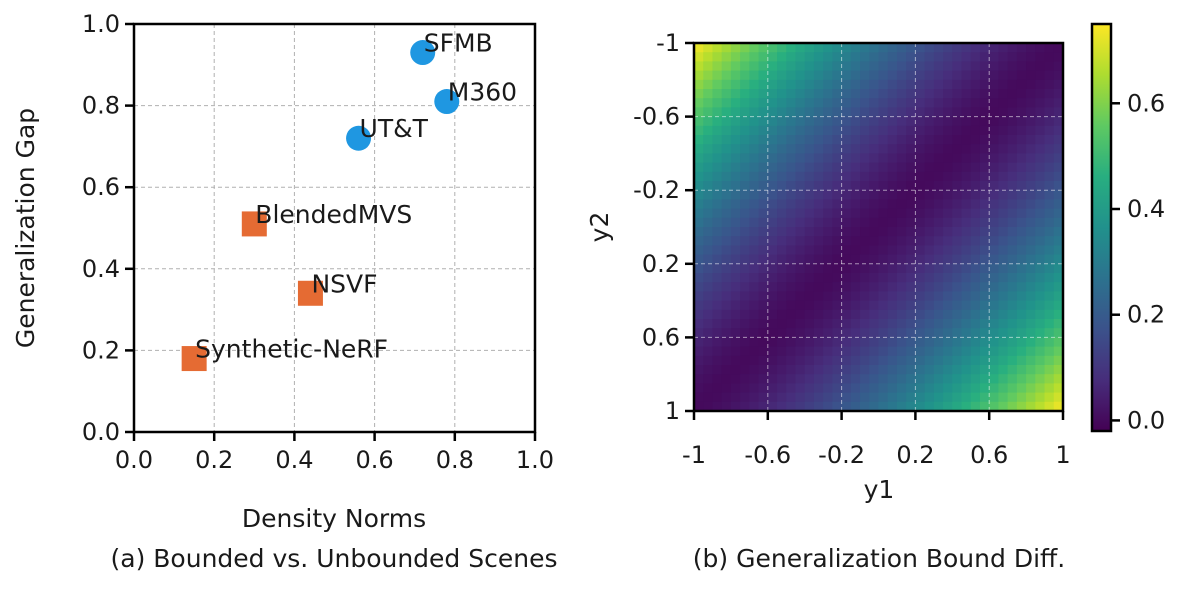 This screenshot has width=1200, height=600. I want to click on scatter-point, so click(194, 359).